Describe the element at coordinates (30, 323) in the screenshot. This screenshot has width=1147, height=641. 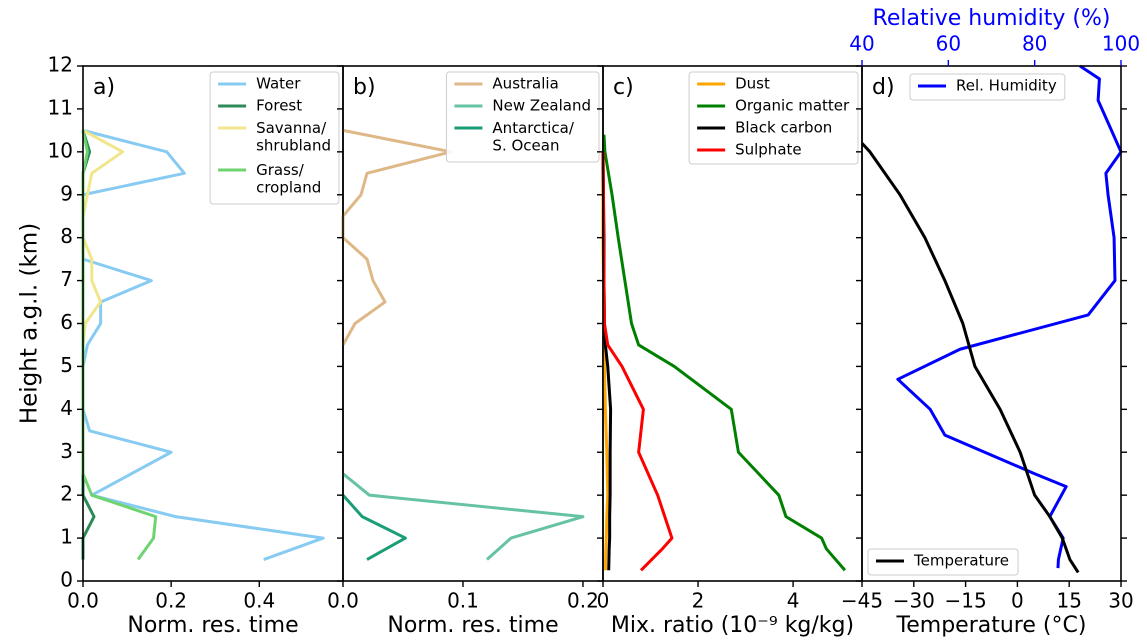
I see `y-axis-label: Height a.g.l. (km)` at that location.